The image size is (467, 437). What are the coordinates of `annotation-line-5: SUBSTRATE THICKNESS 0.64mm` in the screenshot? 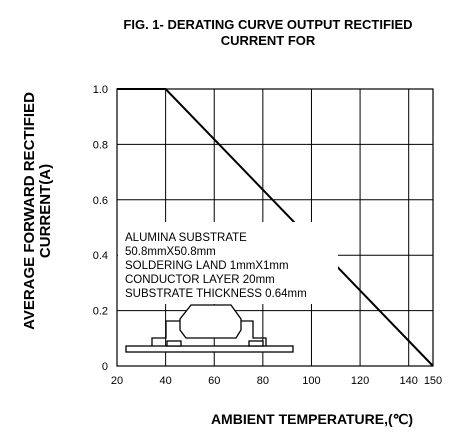 It's located at (216, 294).